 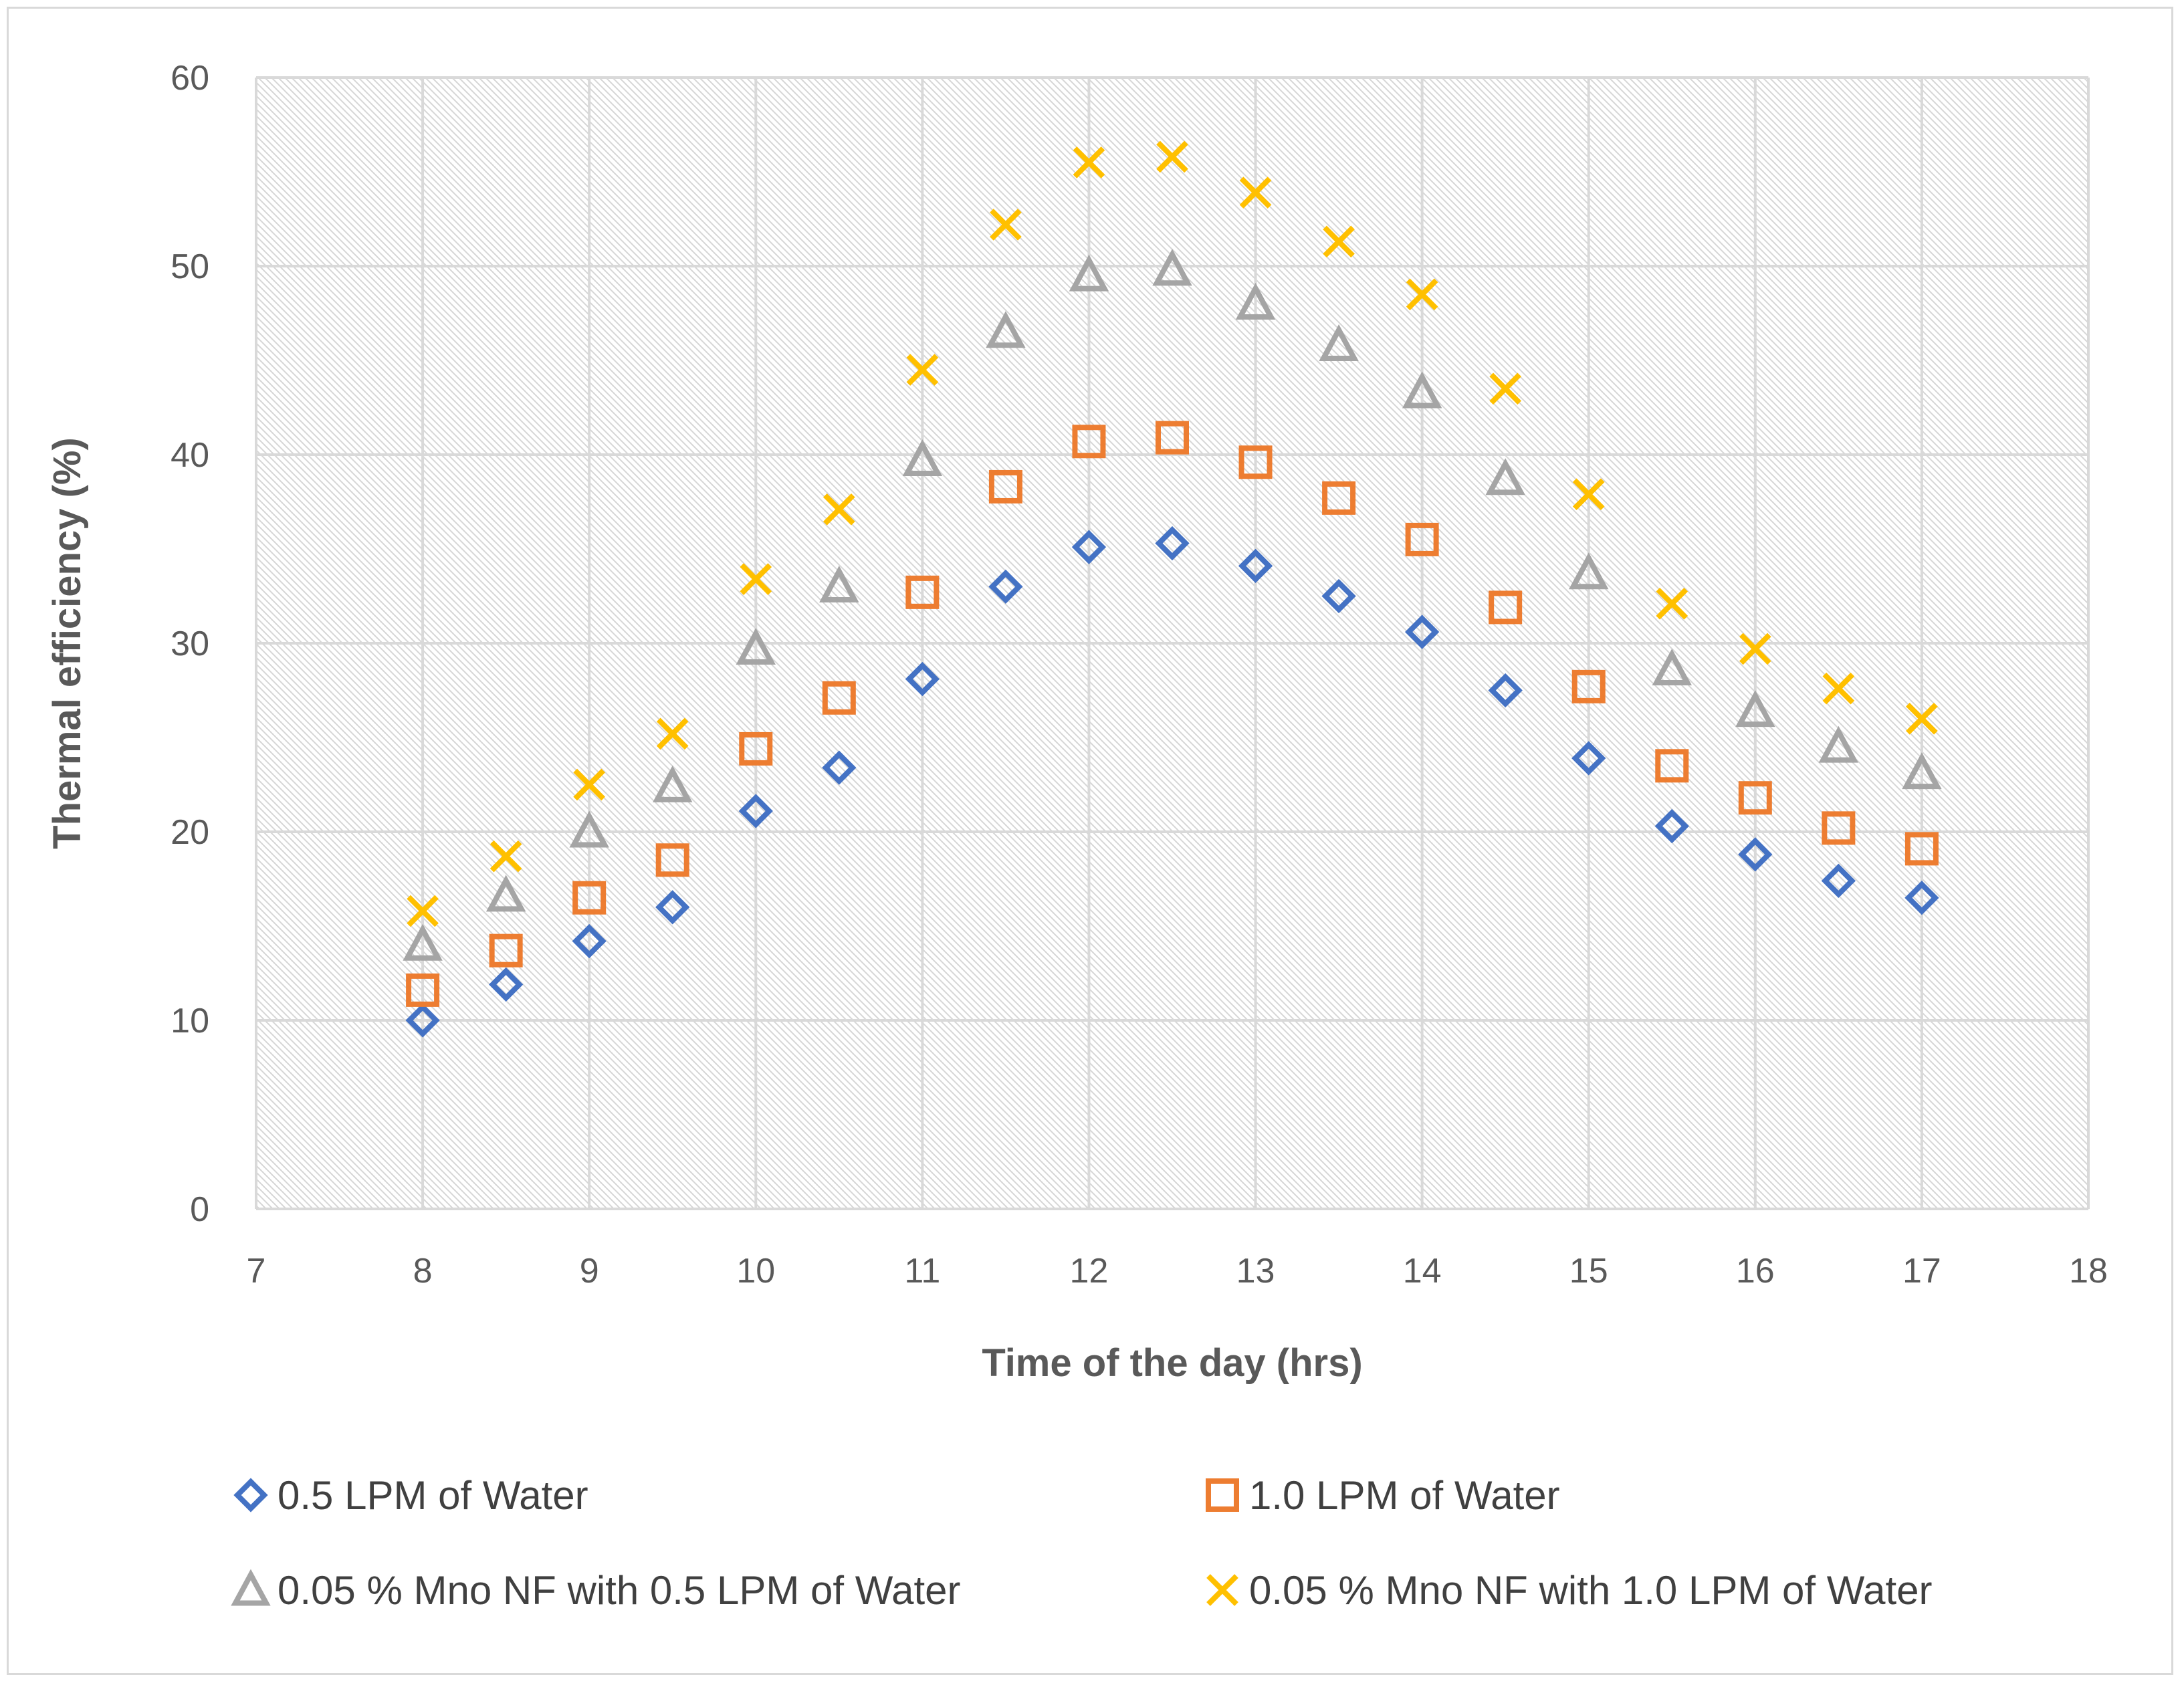 I want to click on x-tick-label: 15, so click(x=1588, y=1271).